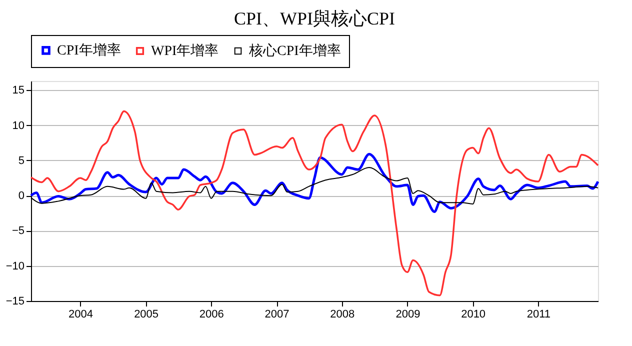  Describe the element at coordinates (294, 51) in the screenshot. I see `legend-label: 核心CPI年增率` at that location.